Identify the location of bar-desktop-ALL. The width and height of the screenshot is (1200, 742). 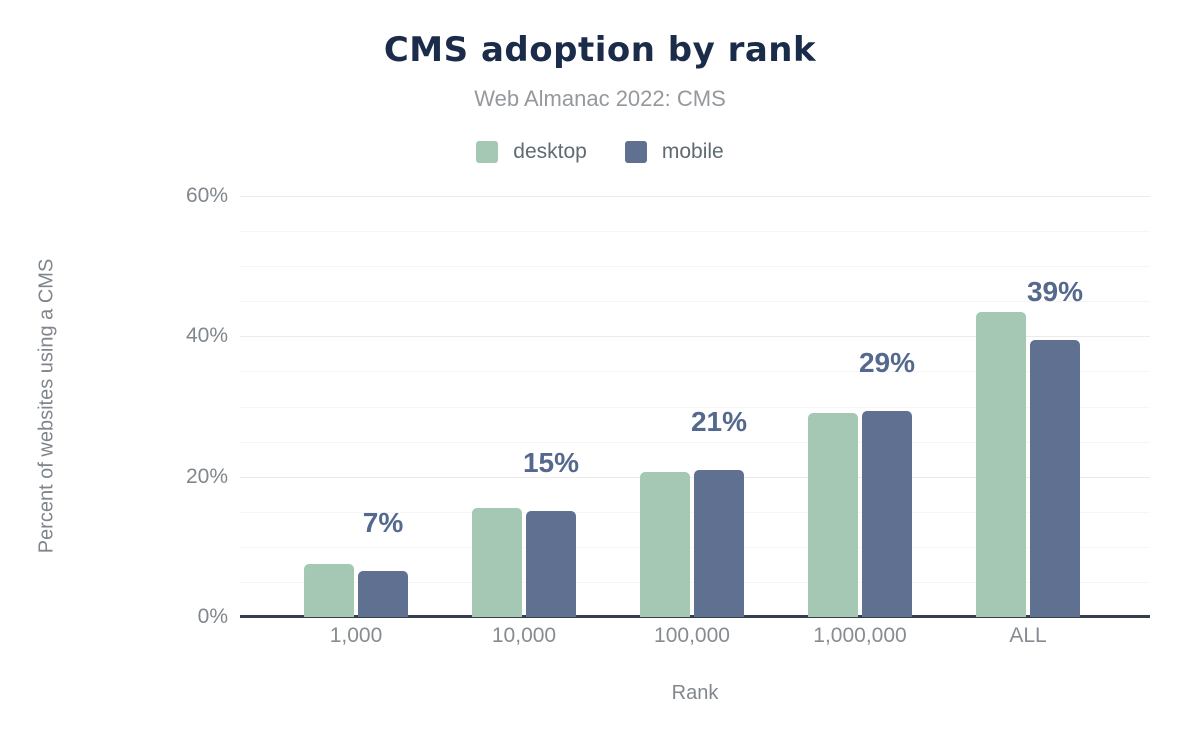
(1001, 464).